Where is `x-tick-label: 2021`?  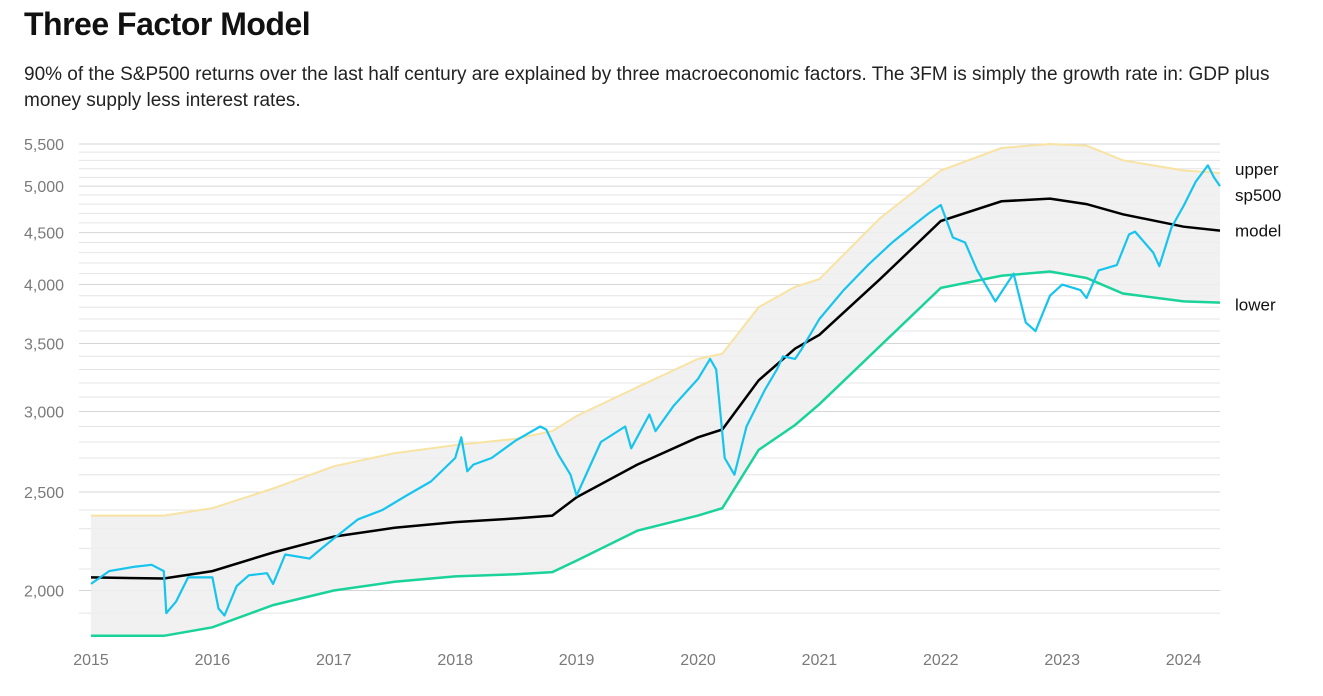
x-tick-label: 2021 is located at coordinates (820, 660).